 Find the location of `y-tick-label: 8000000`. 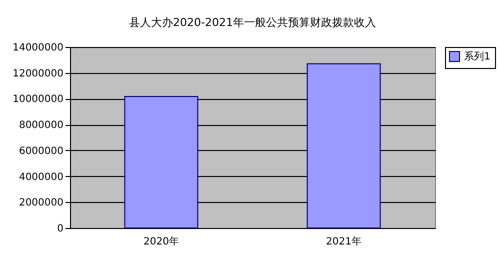

y-tick-label: 8000000 is located at coordinates (41, 126).